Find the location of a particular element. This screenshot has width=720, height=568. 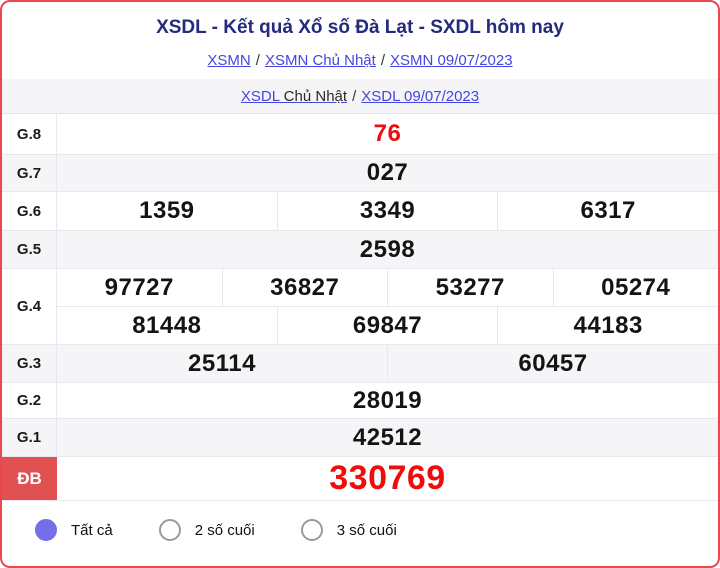

breadcrumb-link-xsmn: XSMN is located at coordinates (229, 60).